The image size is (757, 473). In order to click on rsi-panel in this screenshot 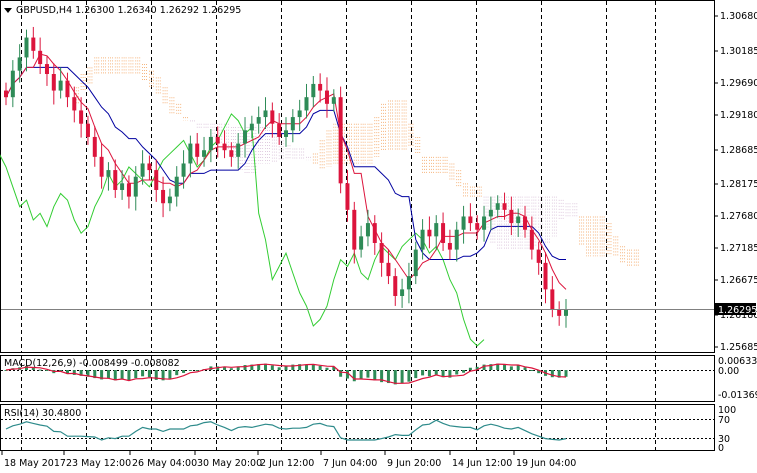, I will do `click(357, 427)`.